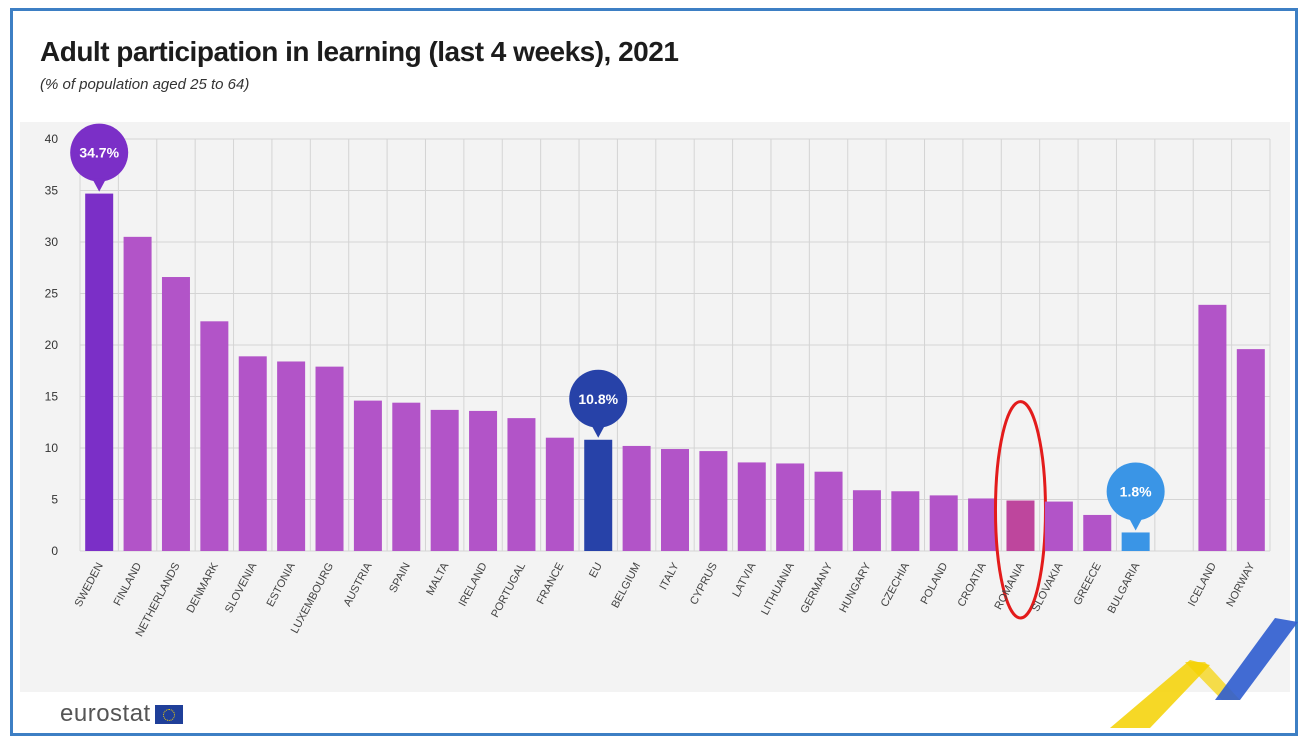 The height and width of the screenshot is (750, 1314). What do you see at coordinates (52, 242) in the screenshot?
I see `y-tick-label: 30` at bounding box center [52, 242].